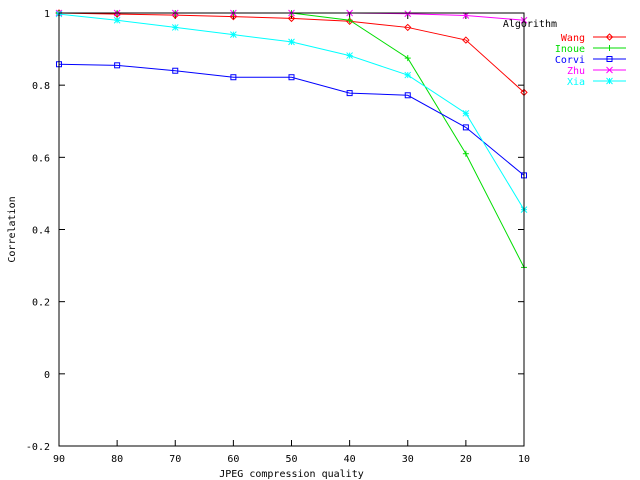 This screenshot has width=640, height=480. Describe the element at coordinates (609, 81) in the screenshot. I see `legend-marker-xia` at that location.